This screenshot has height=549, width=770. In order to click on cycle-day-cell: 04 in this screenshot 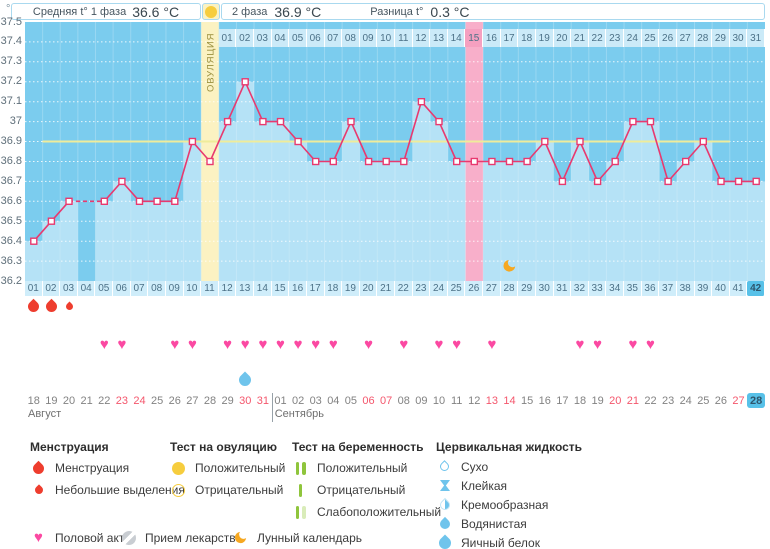, I will do `click(86, 288)`.